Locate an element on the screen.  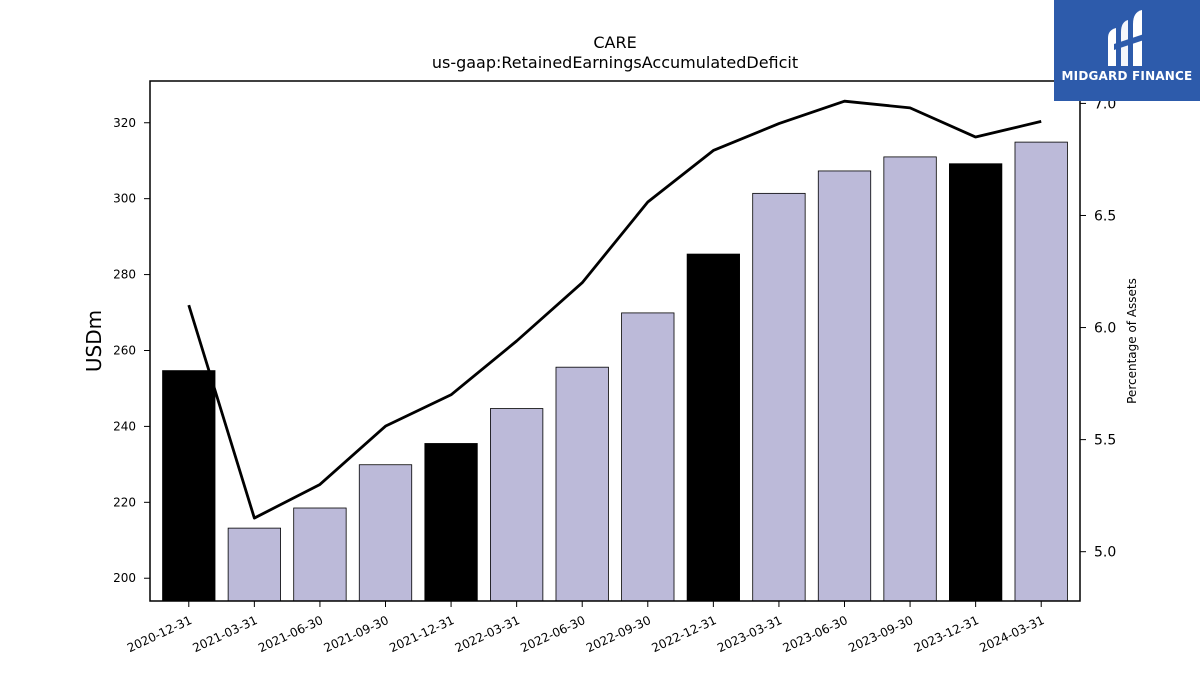
x-tick-label: 2022-03-31 is located at coordinates (487, 634).